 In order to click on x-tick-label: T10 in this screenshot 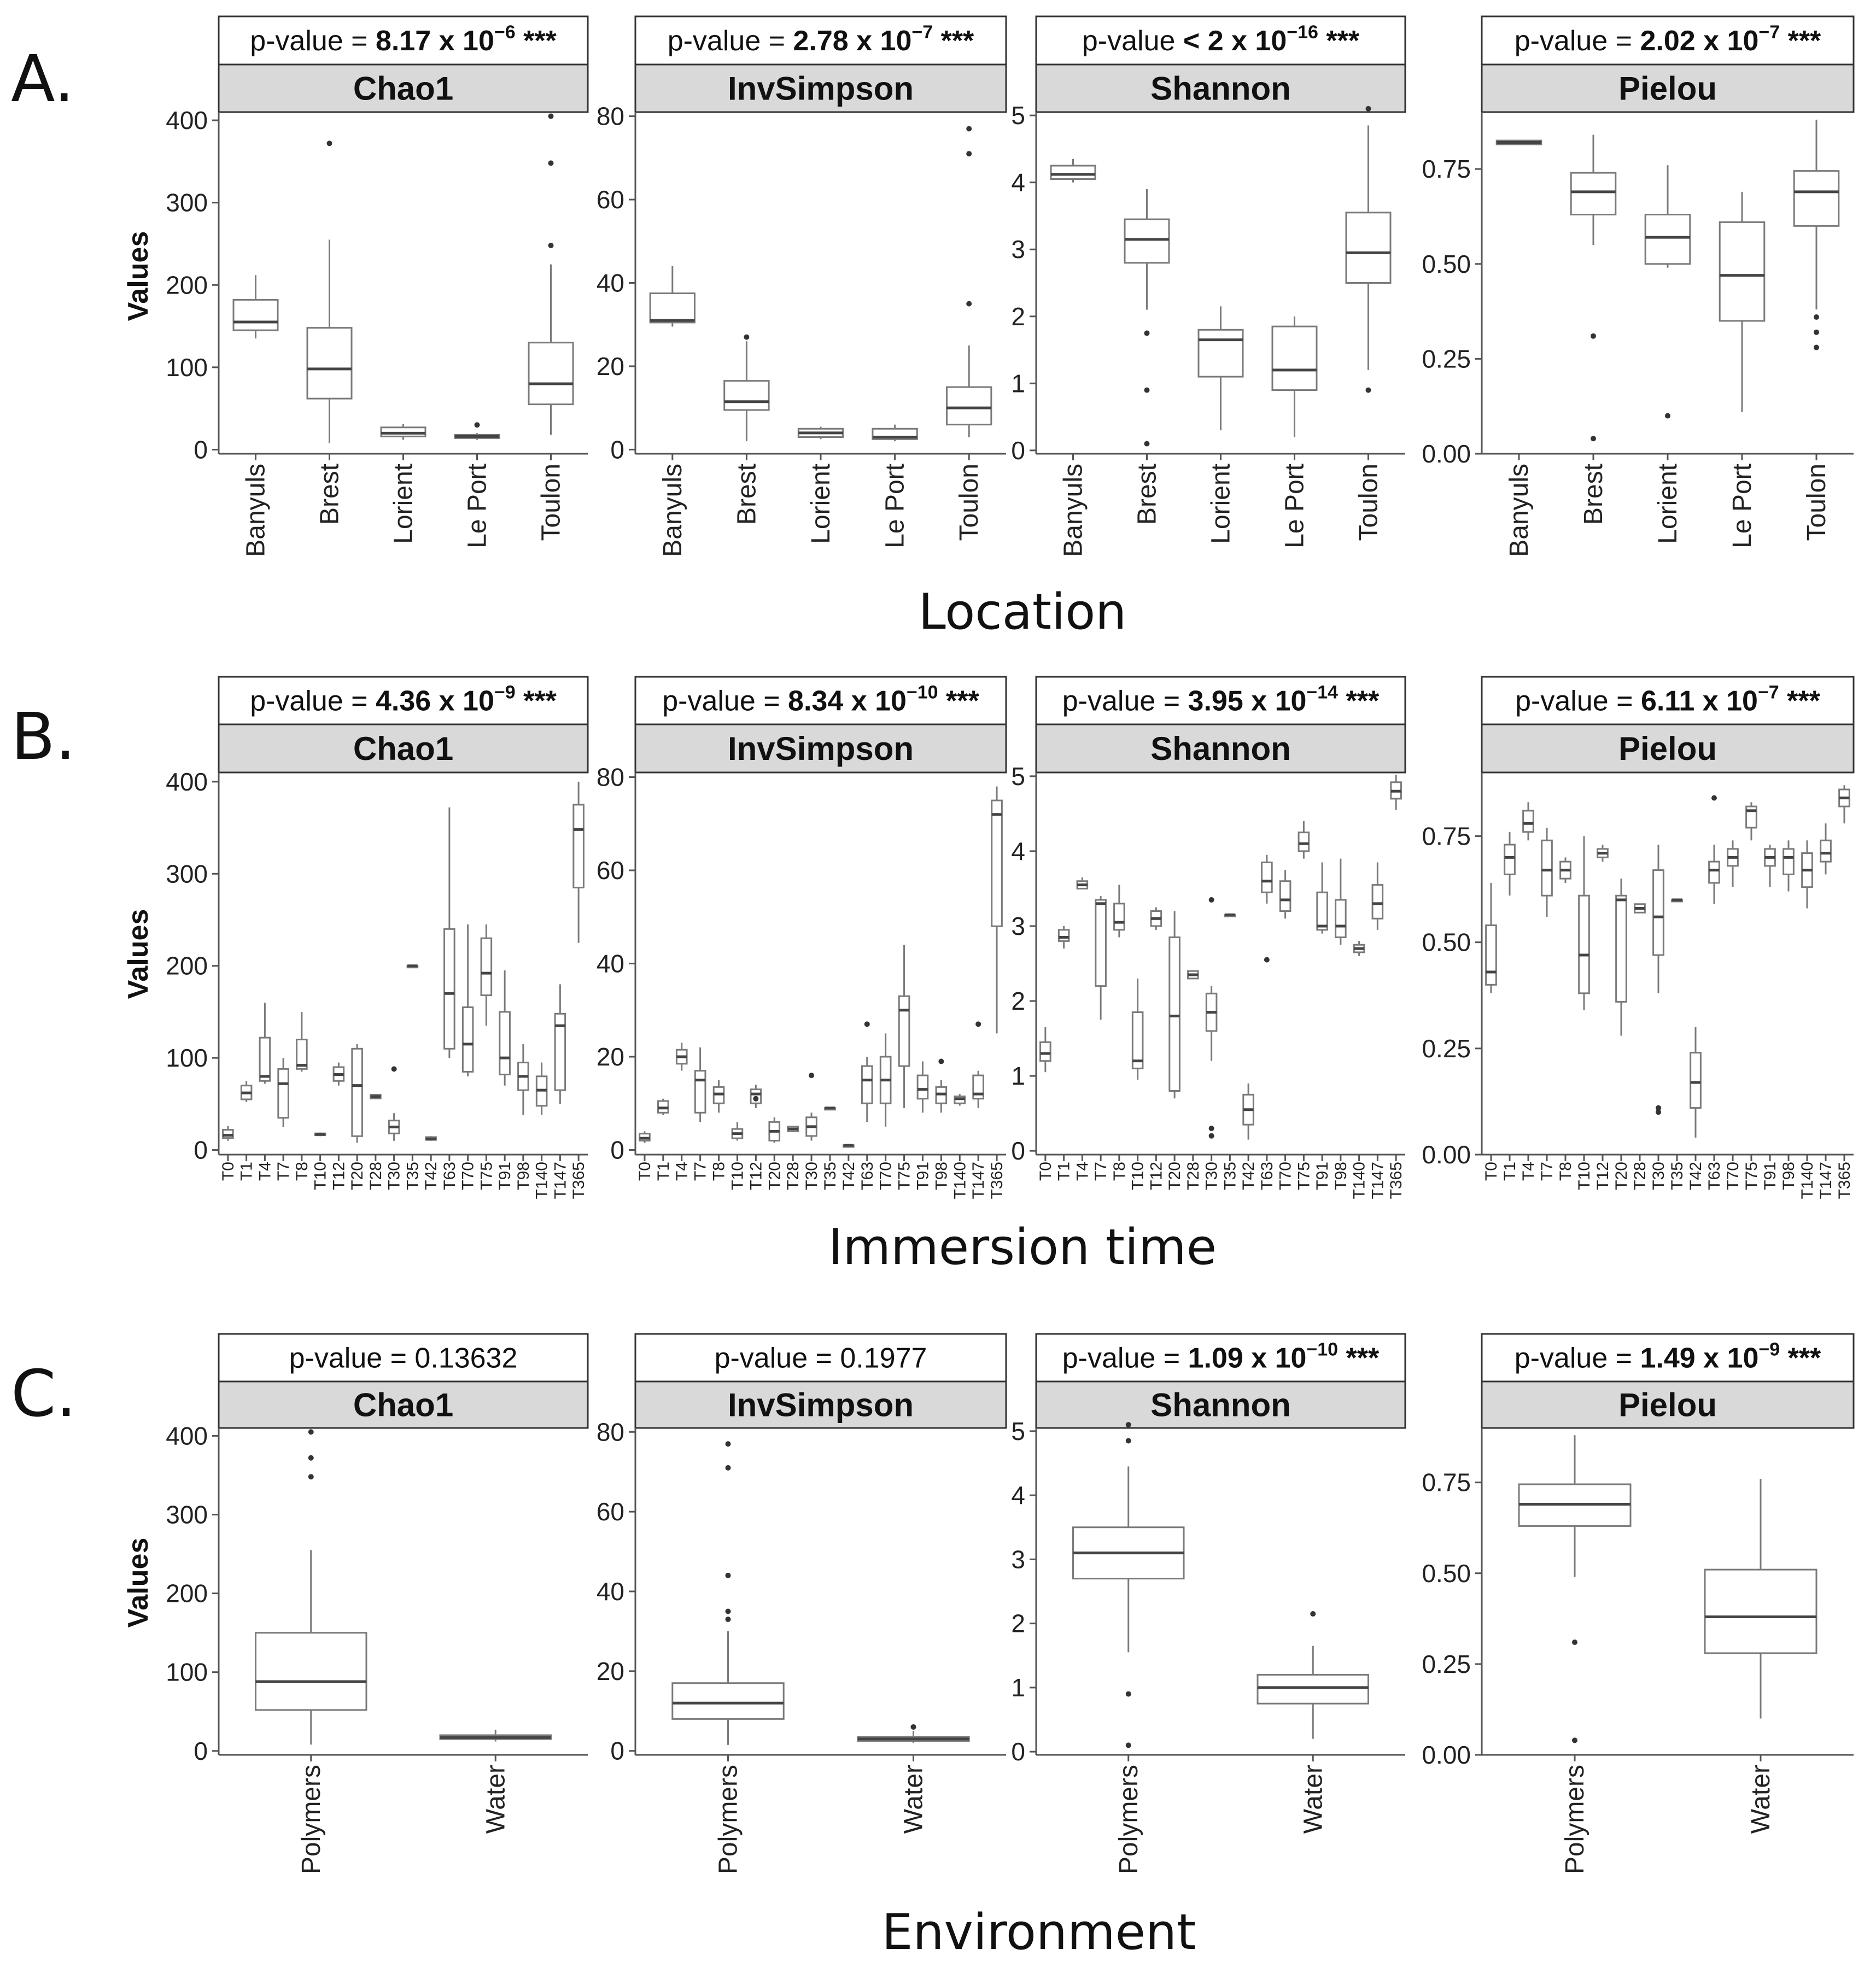, I will do `click(1584, 1176)`.